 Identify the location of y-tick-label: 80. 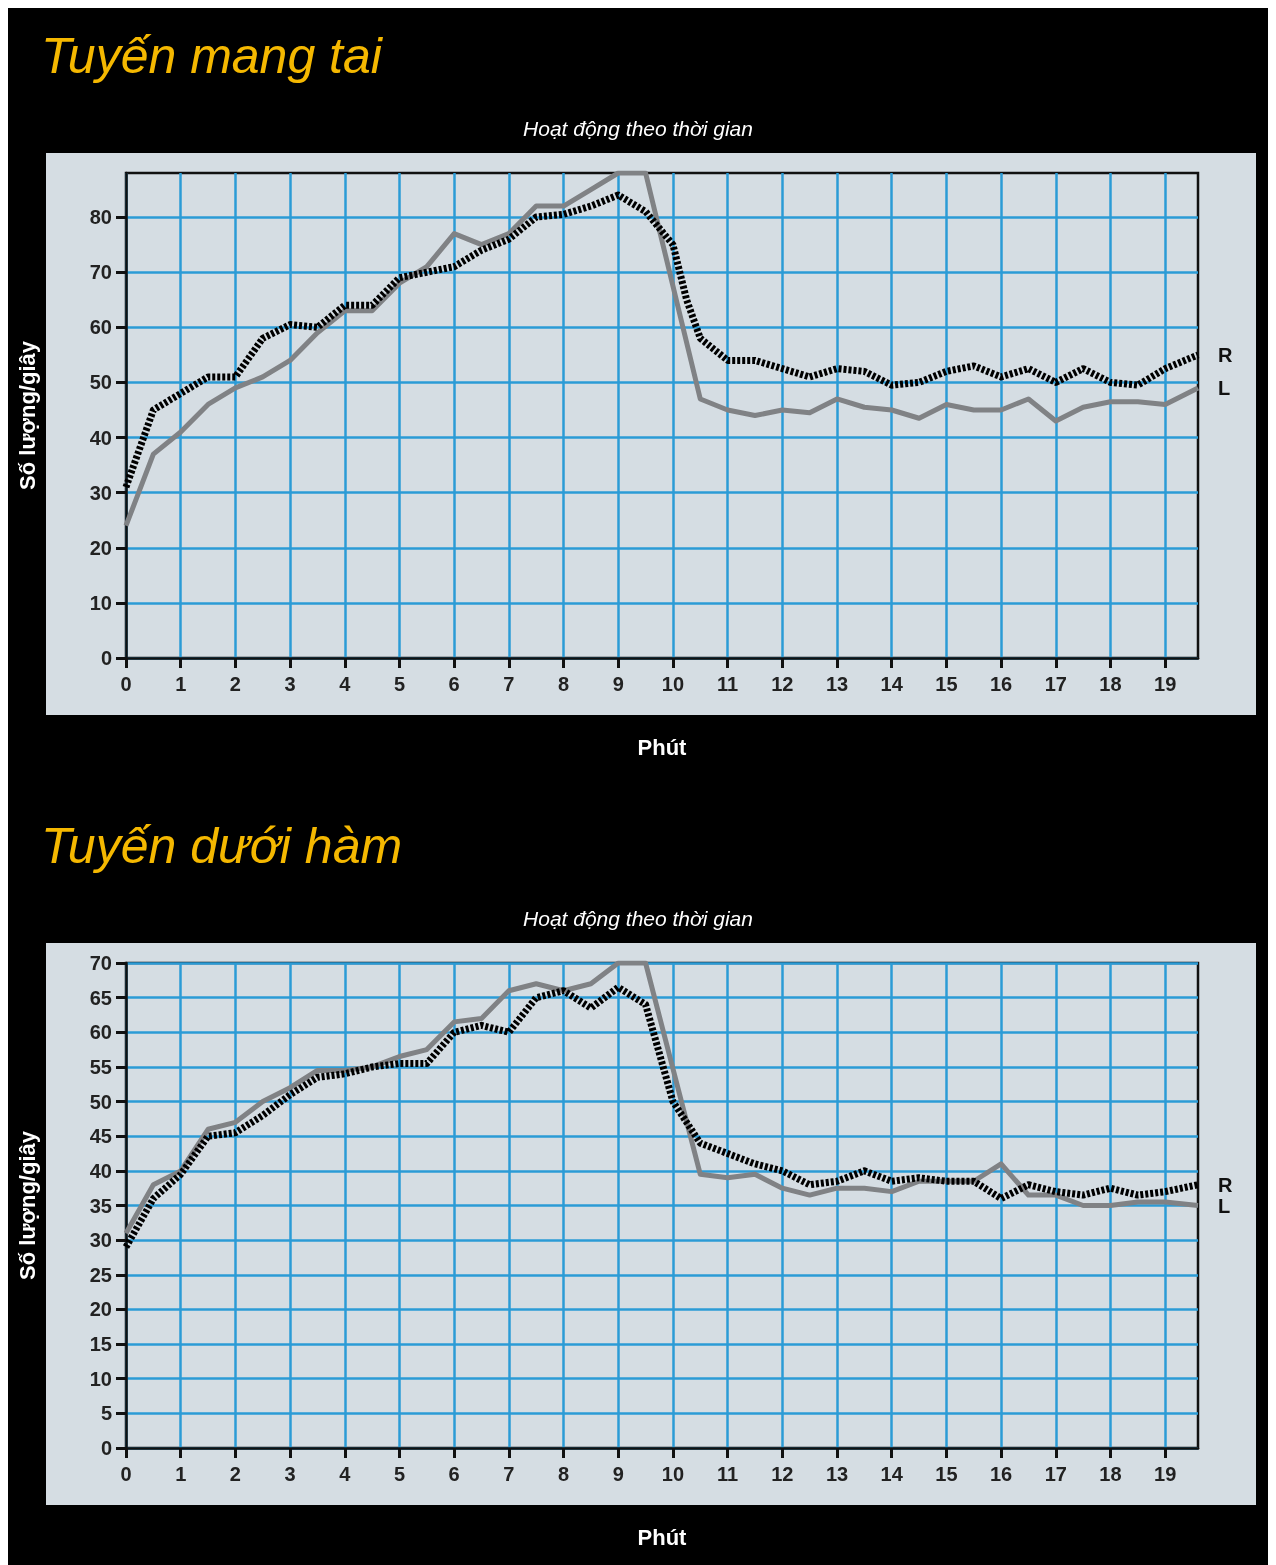
(100, 217).